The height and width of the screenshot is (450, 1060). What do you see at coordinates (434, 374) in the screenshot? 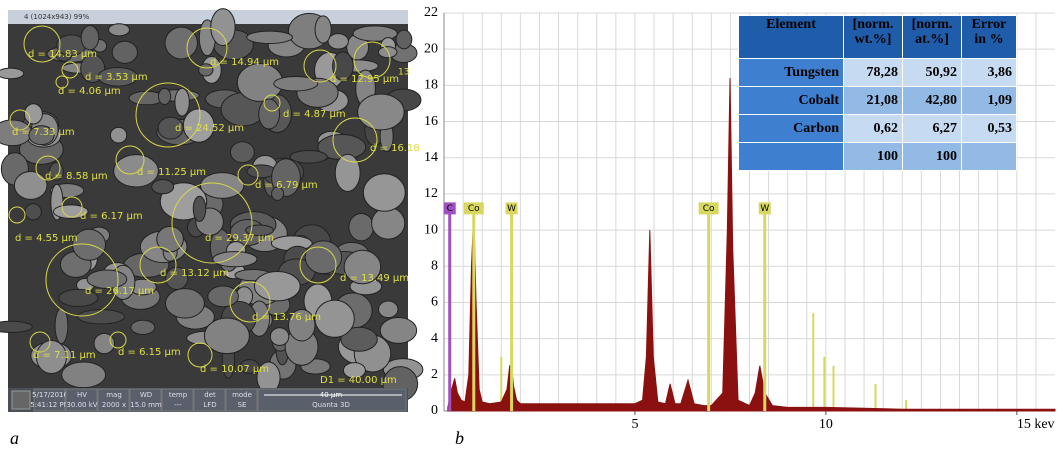
I see `y-tick-label: 2` at bounding box center [434, 374].